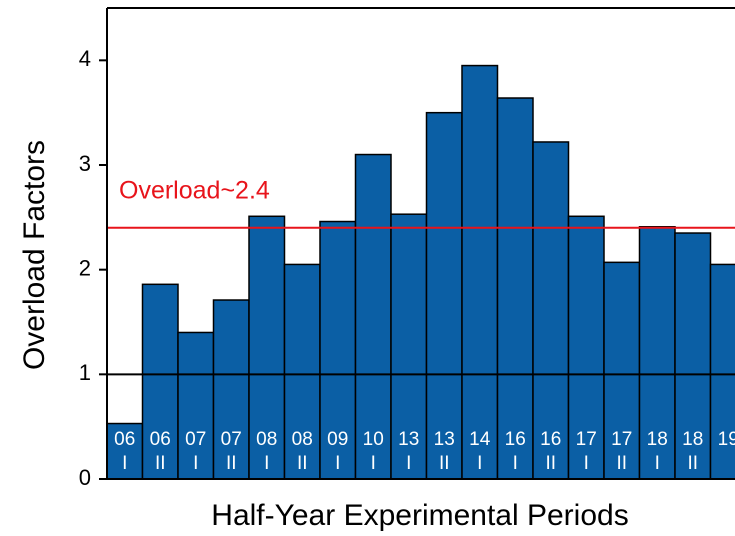 This screenshot has height=536, width=735. What do you see at coordinates (34, 255) in the screenshot?
I see `y-axis-title: Overload Factors` at bounding box center [34, 255].